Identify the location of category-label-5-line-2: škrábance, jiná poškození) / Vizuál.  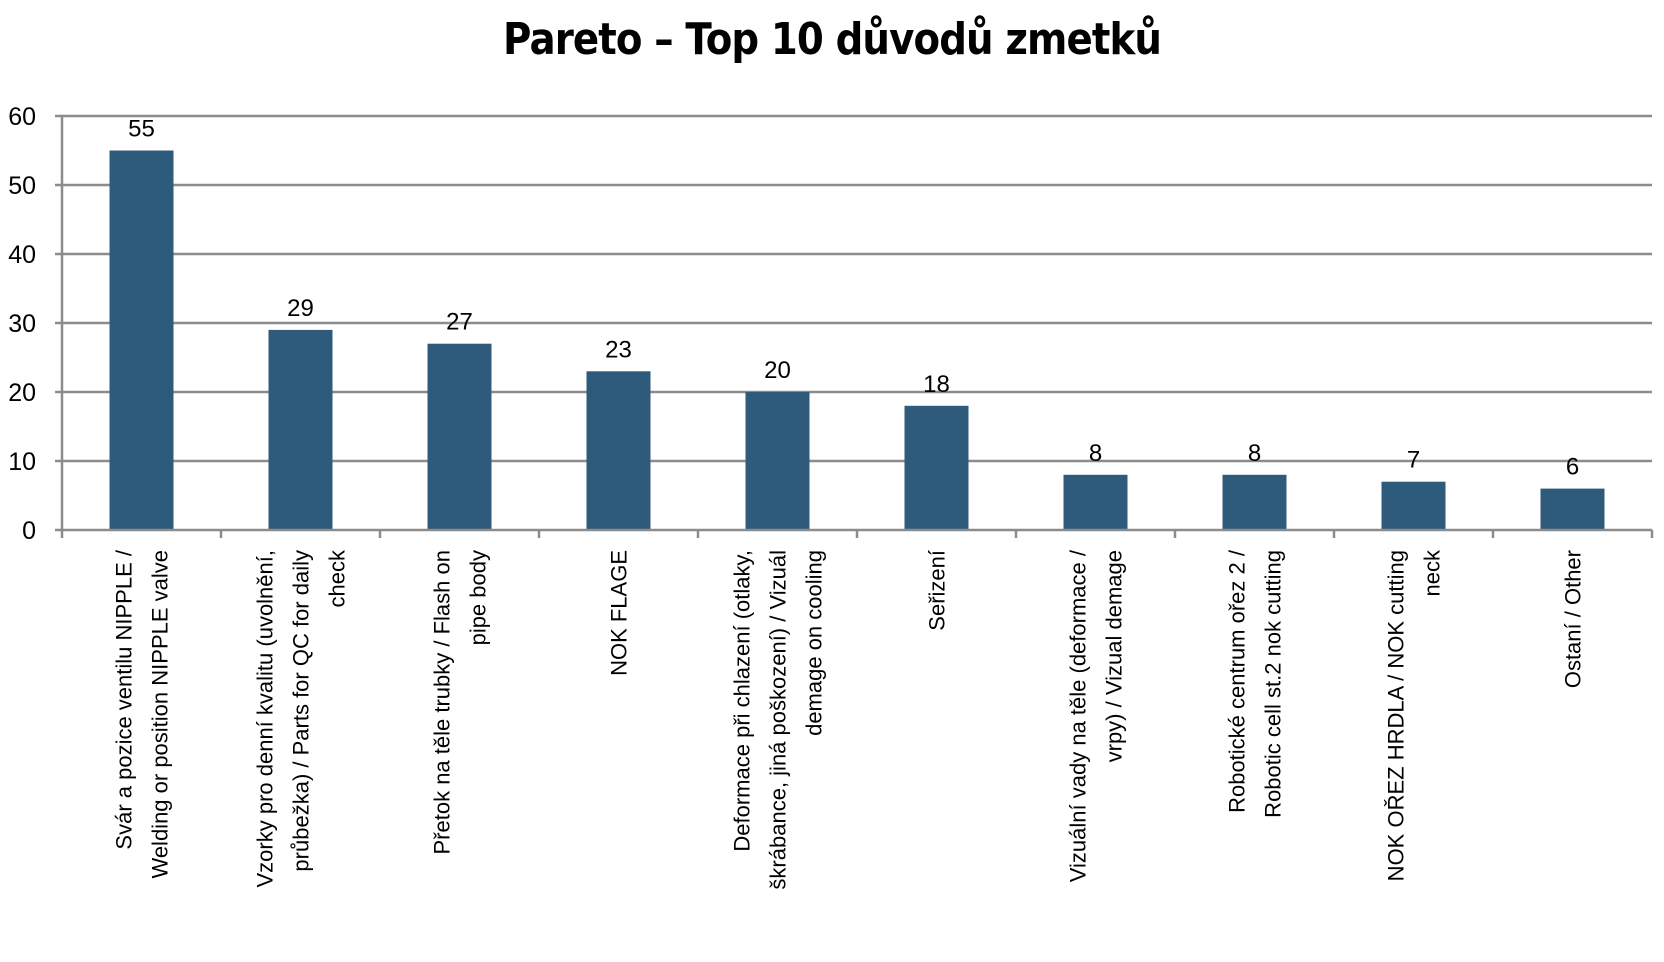
(778, 720).